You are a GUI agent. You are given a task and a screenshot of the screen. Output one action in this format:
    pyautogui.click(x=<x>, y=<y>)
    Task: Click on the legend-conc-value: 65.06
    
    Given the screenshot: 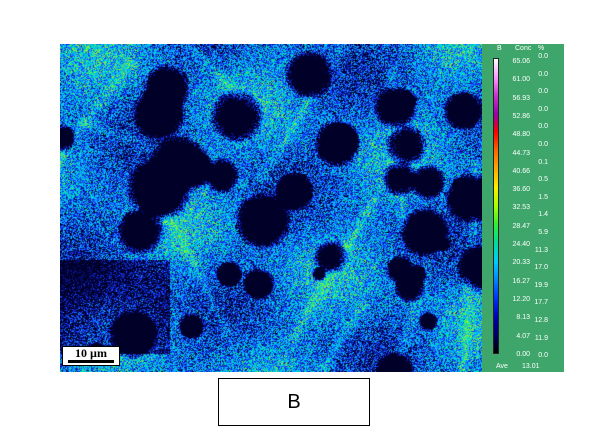 What is the action you would take?
    pyautogui.click(x=521, y=61)
    